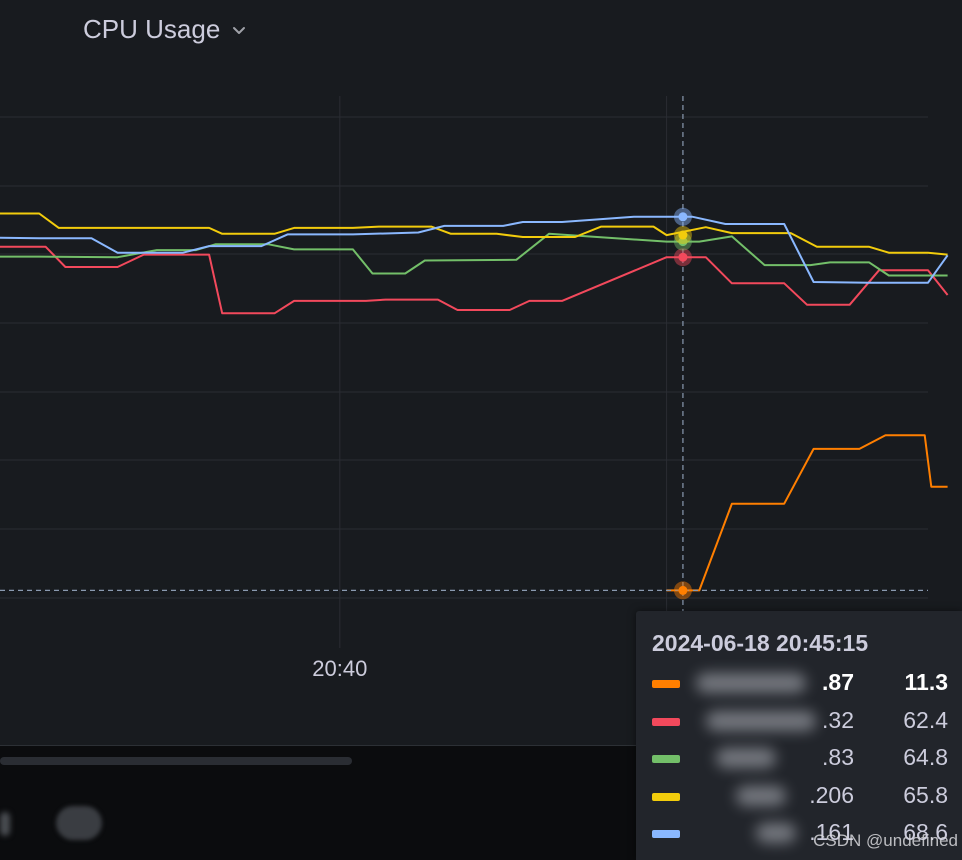 This screenshot has width=962, height=860. I want to click on tooltip-row: .83 64.8, so click(799, 757).